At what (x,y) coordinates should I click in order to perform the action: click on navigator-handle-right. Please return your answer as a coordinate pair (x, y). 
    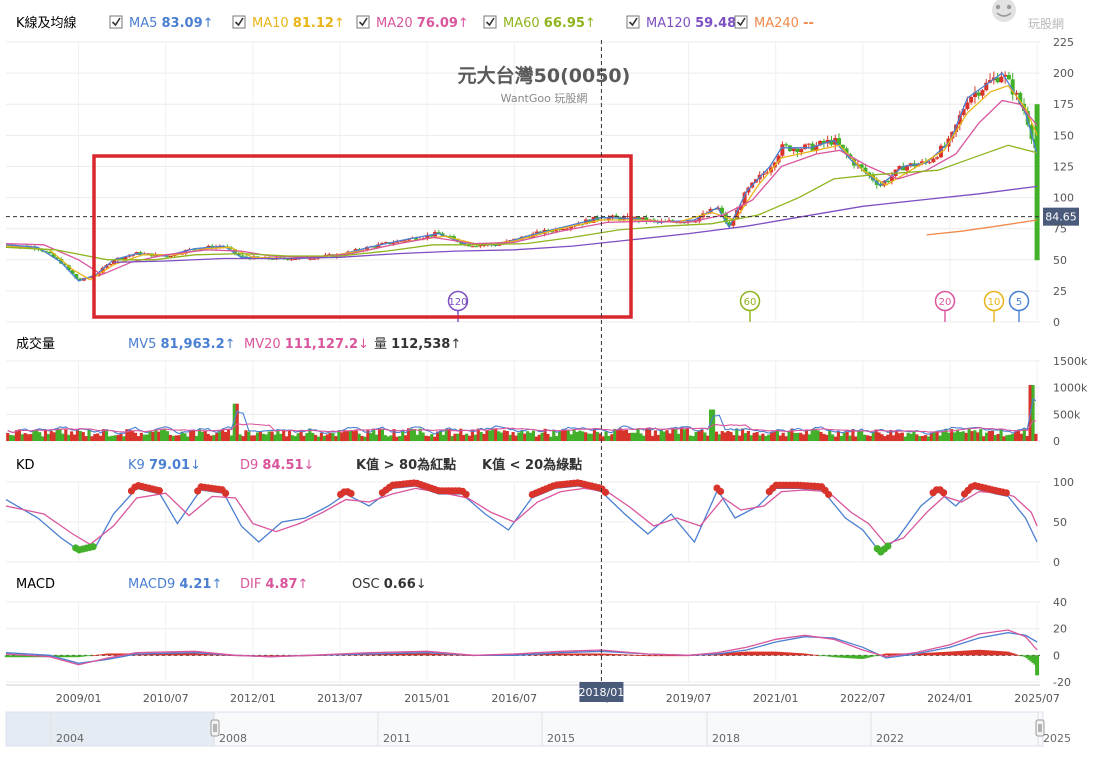
    Looking at the image, I should click on (1040, 728).